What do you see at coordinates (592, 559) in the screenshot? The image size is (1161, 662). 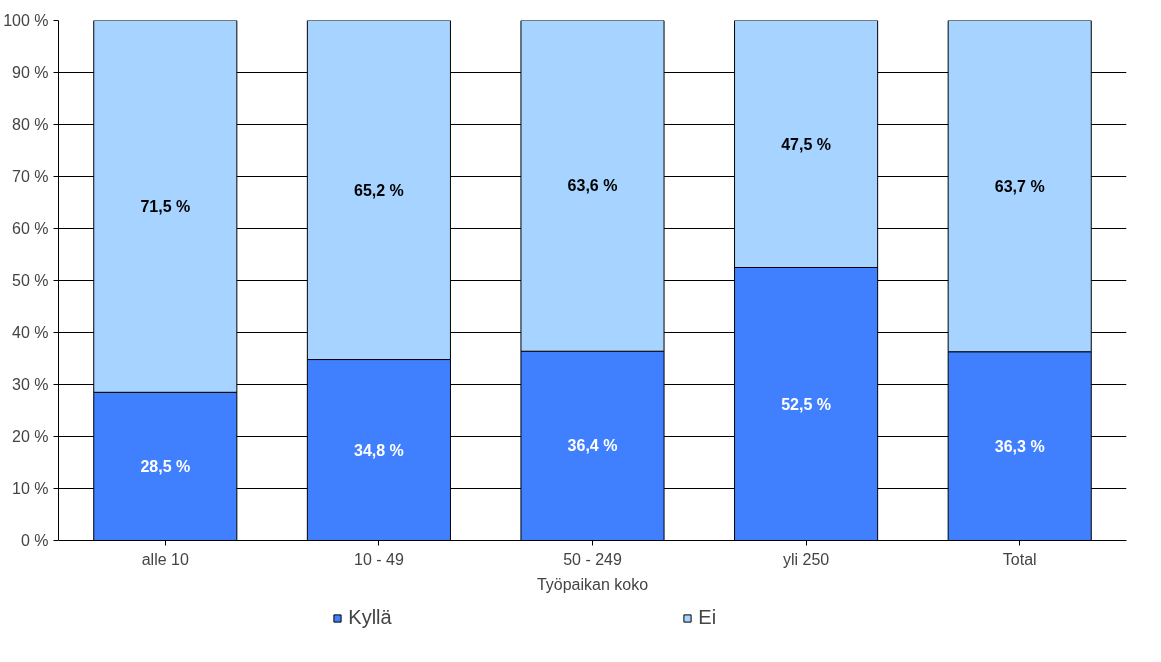 I see `x-tick-label: 50 - 249` at bounding box center [592, 559].